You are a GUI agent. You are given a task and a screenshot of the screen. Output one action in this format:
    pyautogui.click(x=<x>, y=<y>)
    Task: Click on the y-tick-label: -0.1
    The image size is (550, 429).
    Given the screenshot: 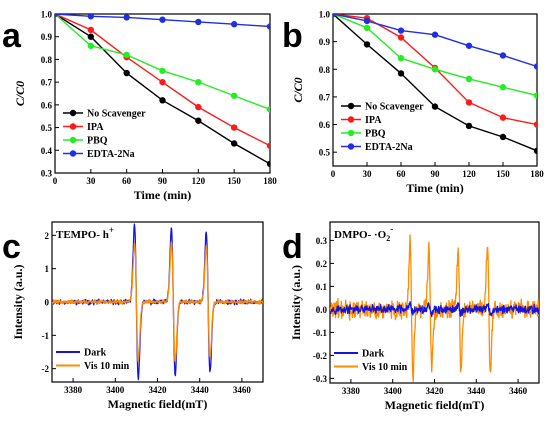 What is the action you would take?
    pyautogui.click(x=320, y=333)
    